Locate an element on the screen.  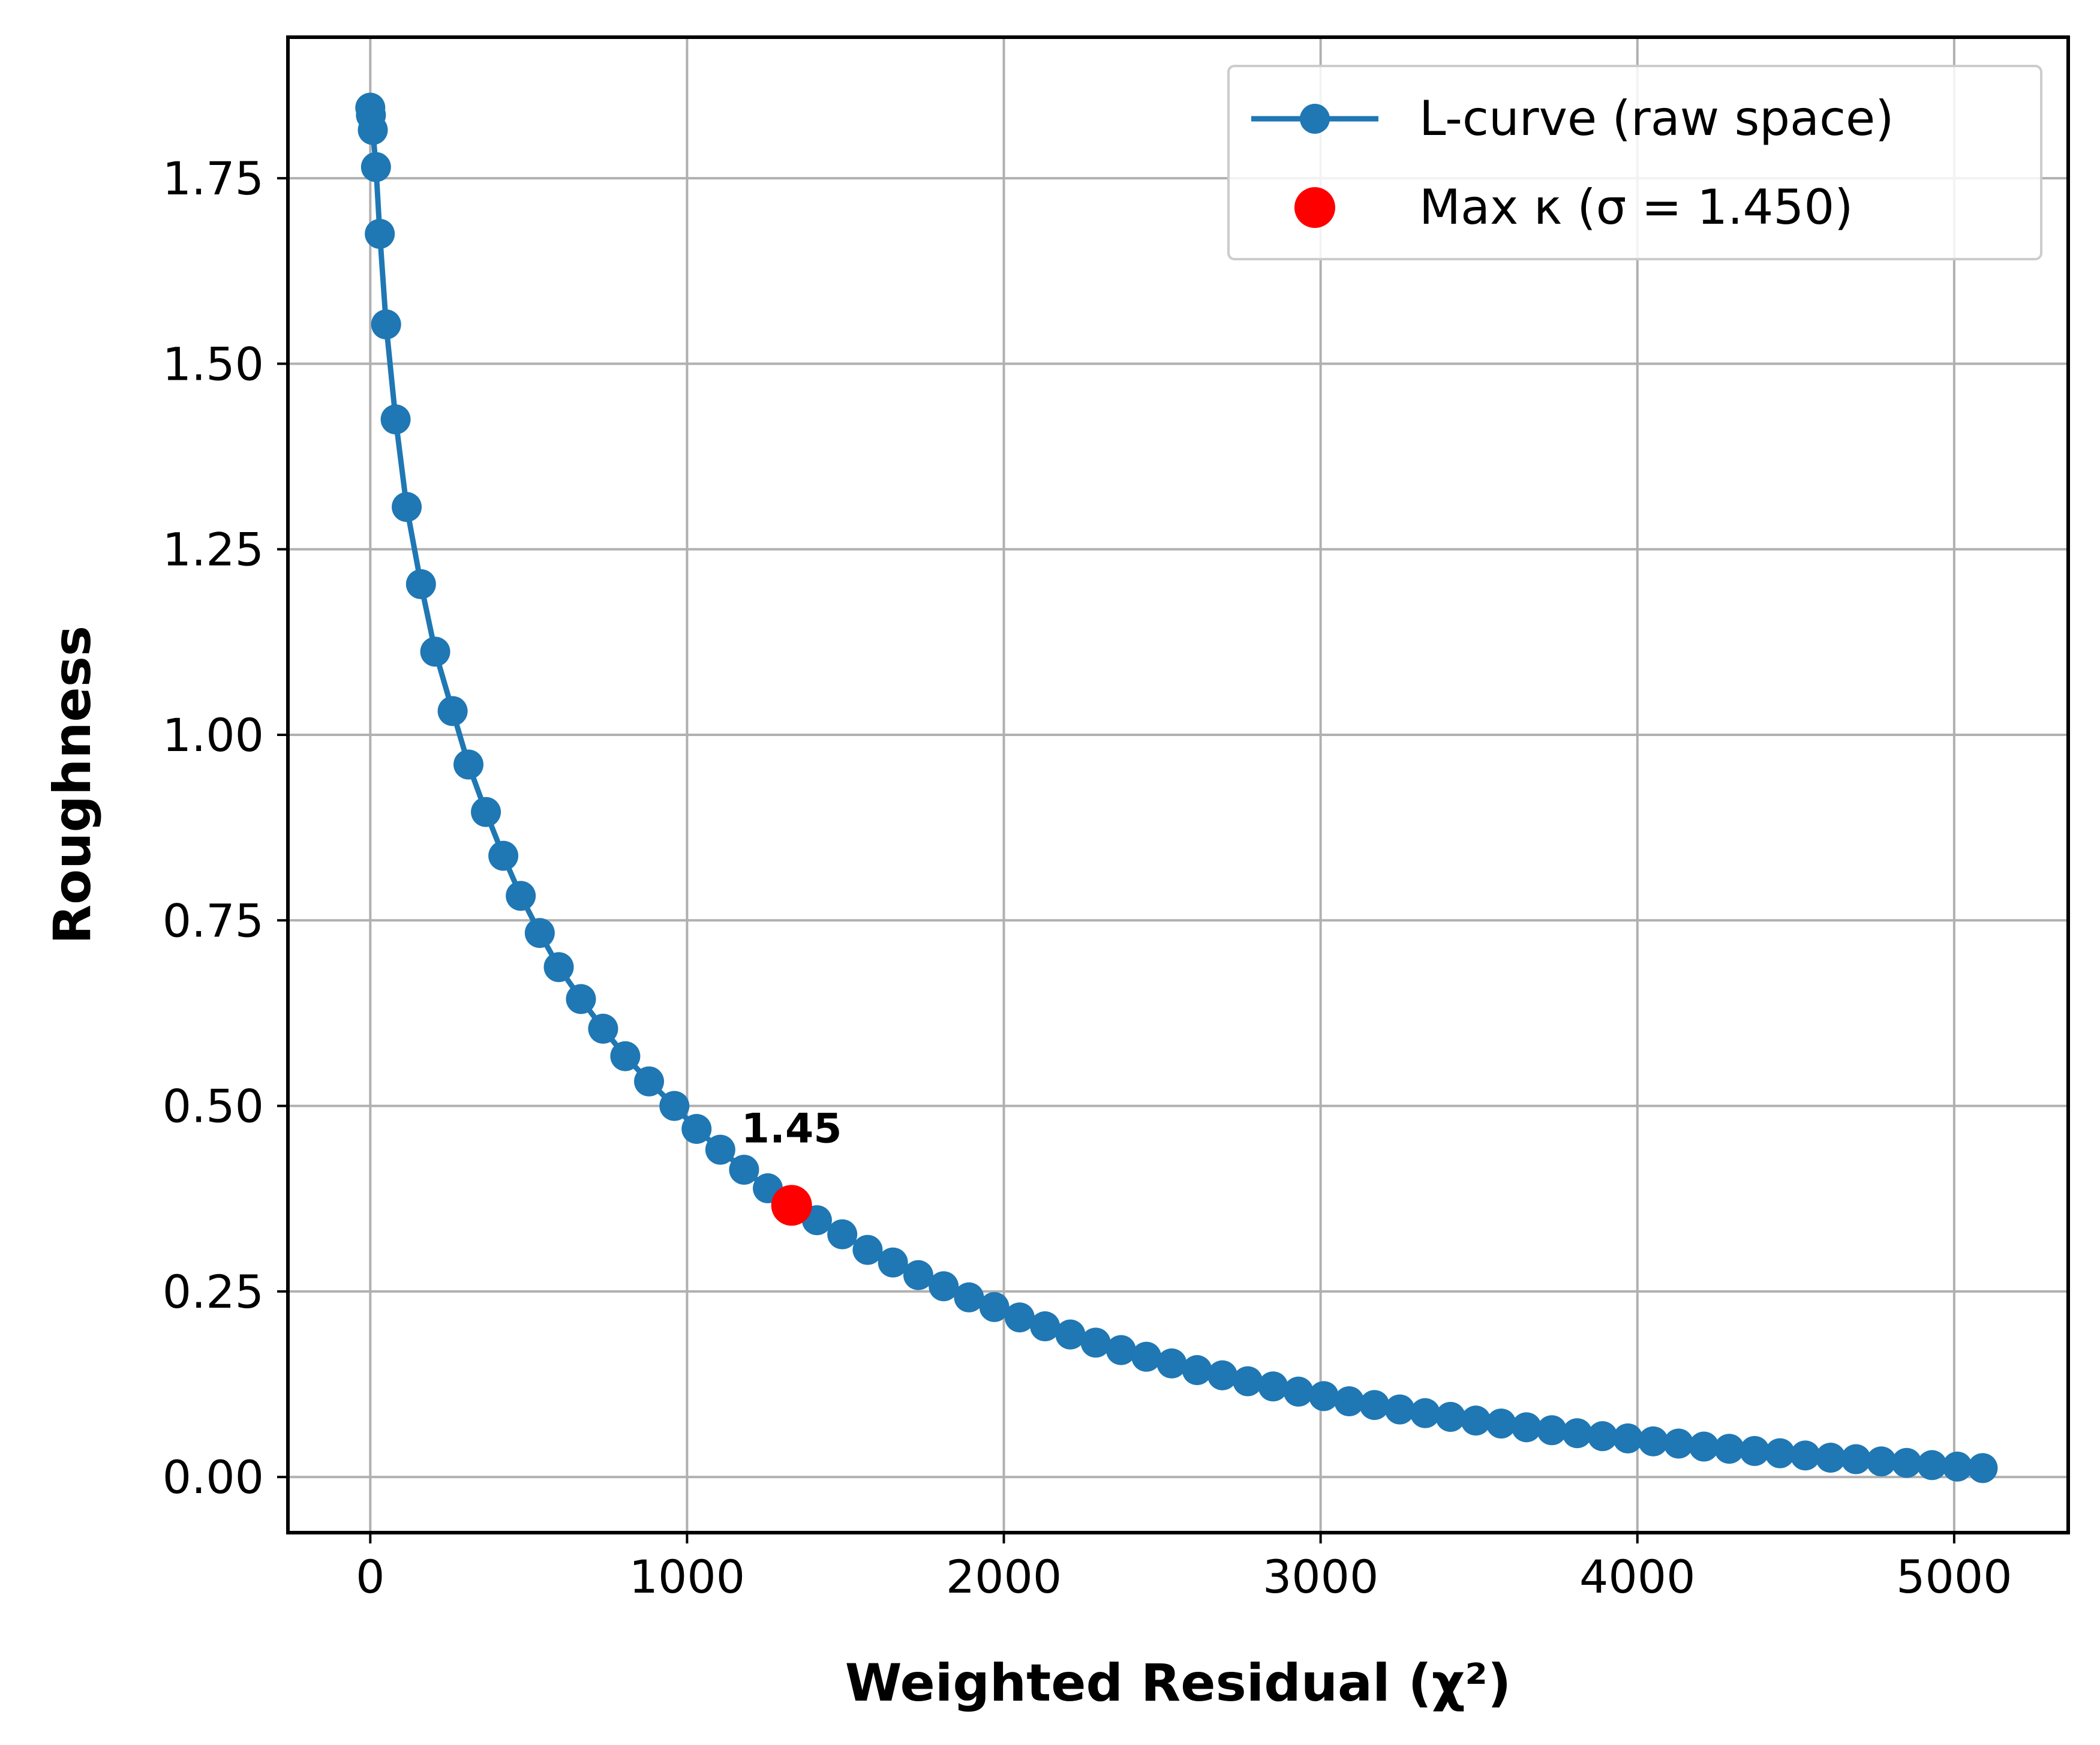
y-tick-label: 1.00 is located at coordinates (213, 735).